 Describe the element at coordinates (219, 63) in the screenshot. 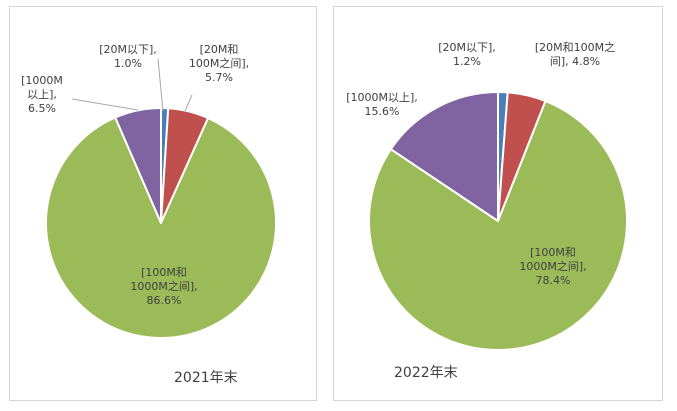

I see `data-label-2021-1: [20M和 100M之间], 5.7%` at that location.